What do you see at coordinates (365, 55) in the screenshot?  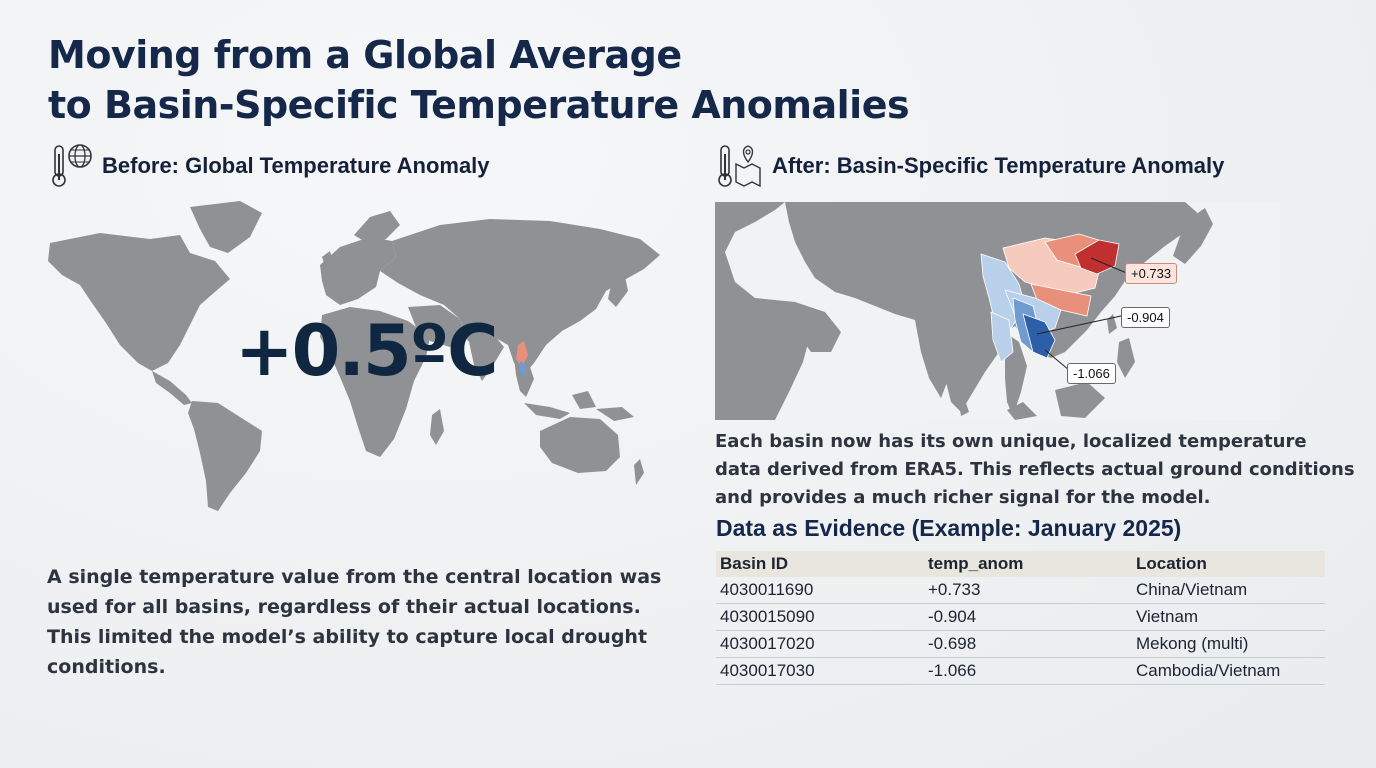 I see `page-title-line-1: Moving from a Global Average` at bounding box center [365, 55].